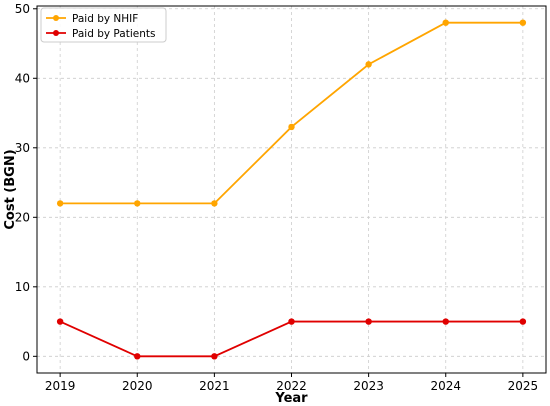  What do you see at coordinates (22, 78) in the screenshot?
I see `y-tick-label: 40` at bounding box center [22, 78].